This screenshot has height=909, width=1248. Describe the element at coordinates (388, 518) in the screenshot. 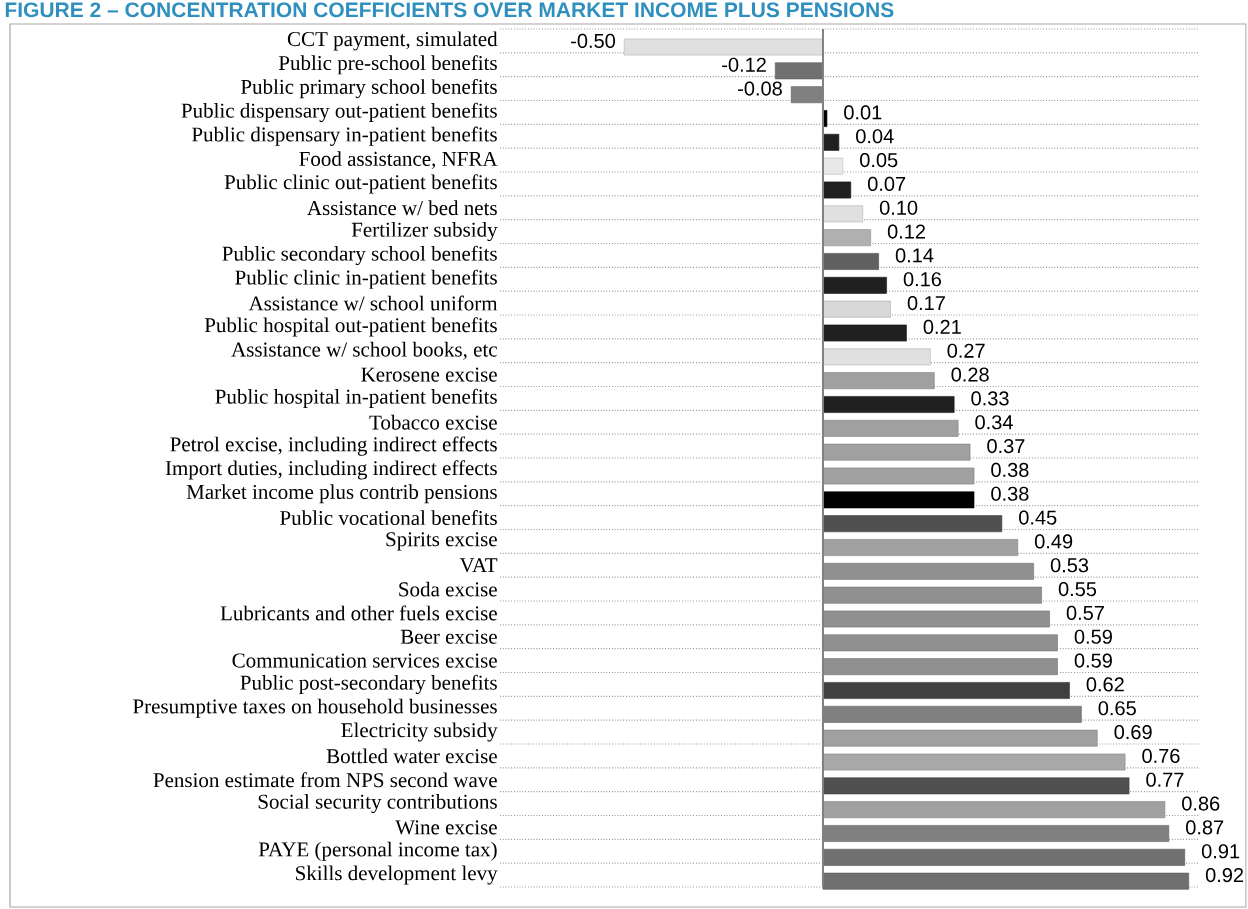

I see `y-tick-label: Public vocational benefits` at that location.